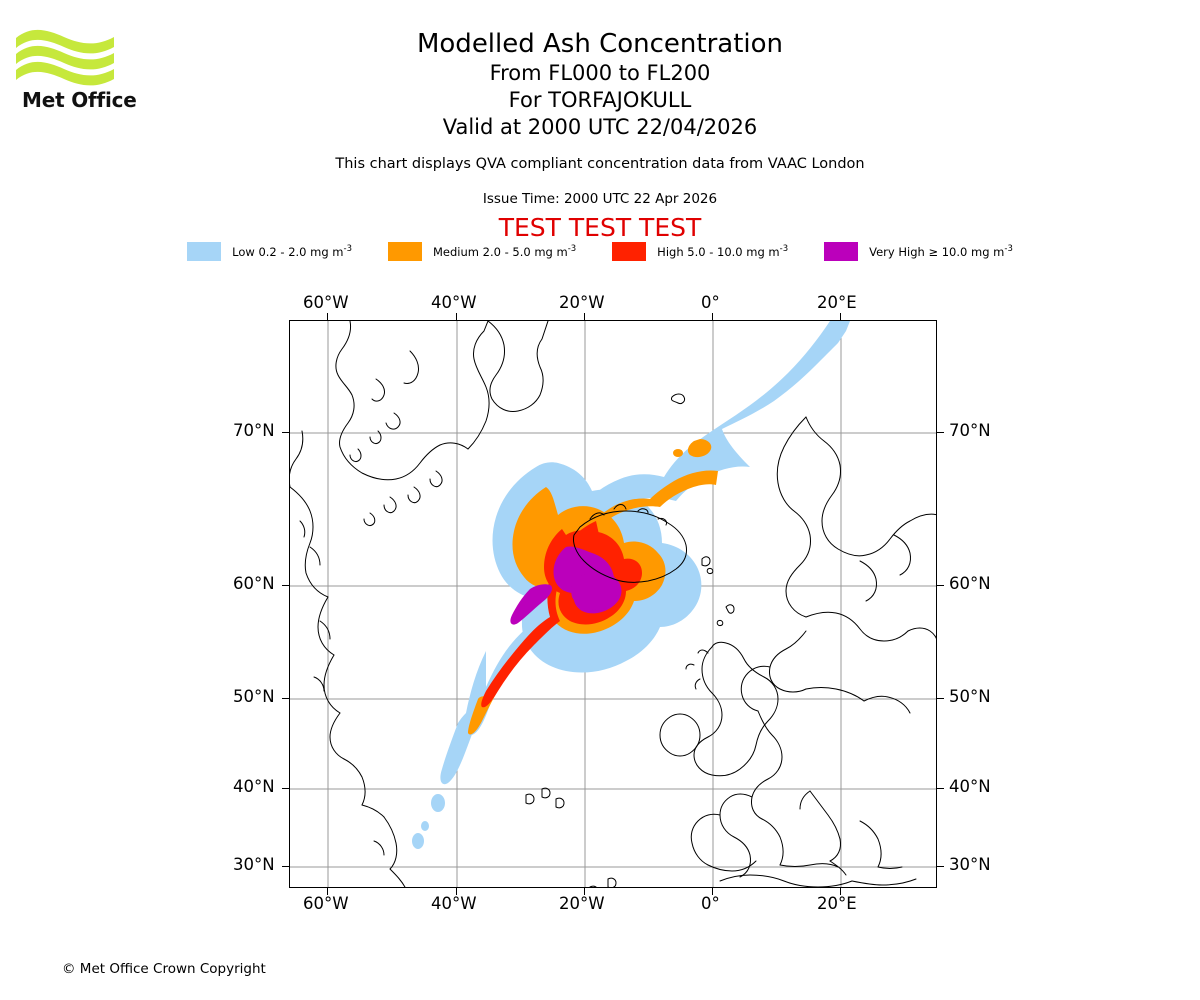 This screenshot has height=1000, width=1200. I want to click on legend-item-medium: Medium 2.0 - 5.0 mg m-3, so click(482, 251).